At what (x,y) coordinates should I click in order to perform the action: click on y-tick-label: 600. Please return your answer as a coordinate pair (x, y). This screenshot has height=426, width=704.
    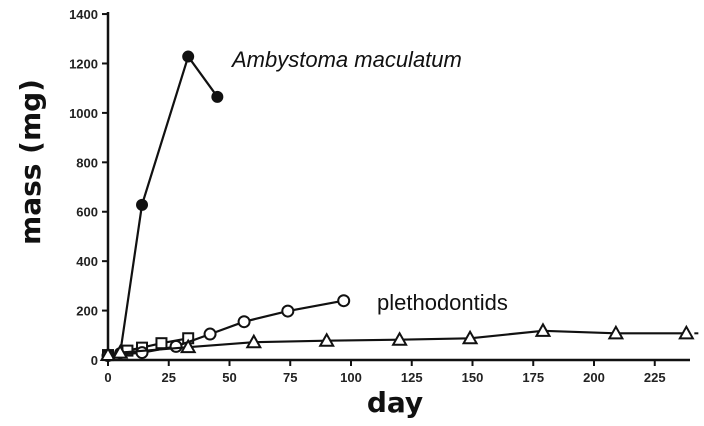
    Looking at the image, I should click on (87, 212).